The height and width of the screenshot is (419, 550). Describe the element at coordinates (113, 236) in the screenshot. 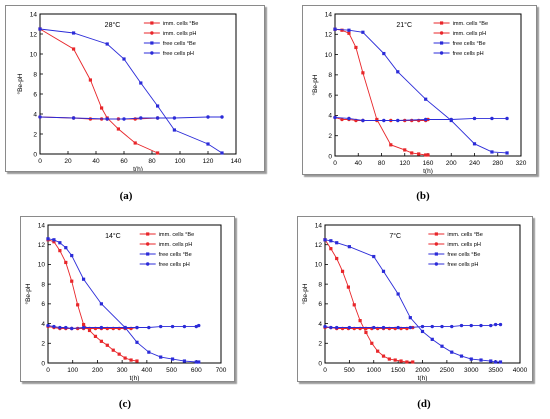

I see `temperature-annotation: 14°C` at that location.